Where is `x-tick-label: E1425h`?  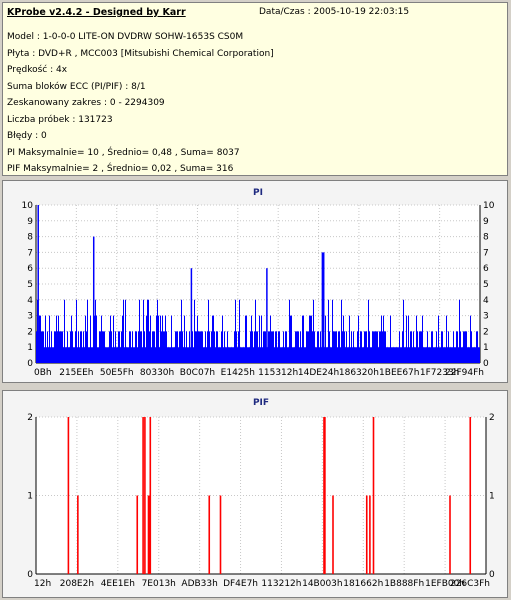
x-tick-label: E1425h is located at coordinates (238, 373).